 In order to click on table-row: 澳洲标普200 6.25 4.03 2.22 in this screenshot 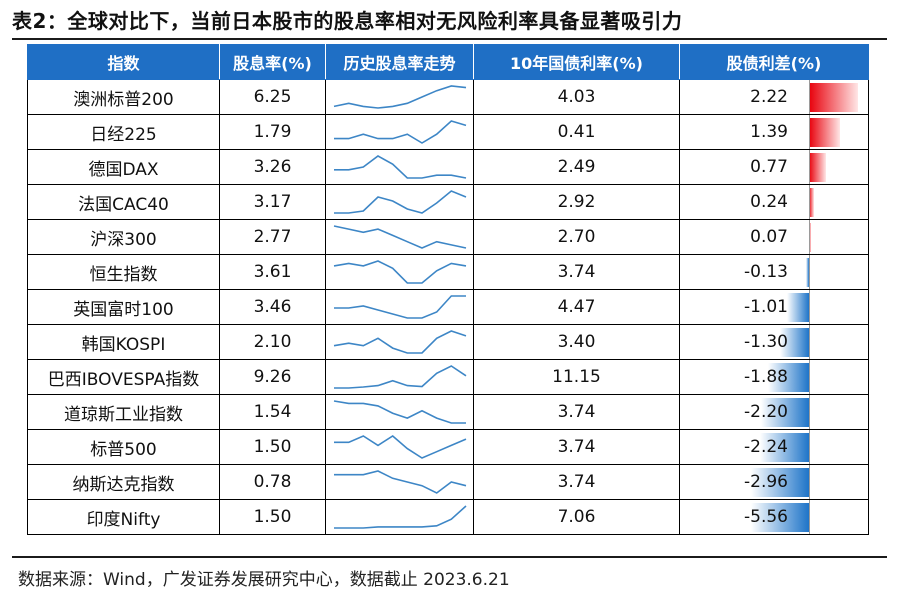, I will do `click(448, 97)`.